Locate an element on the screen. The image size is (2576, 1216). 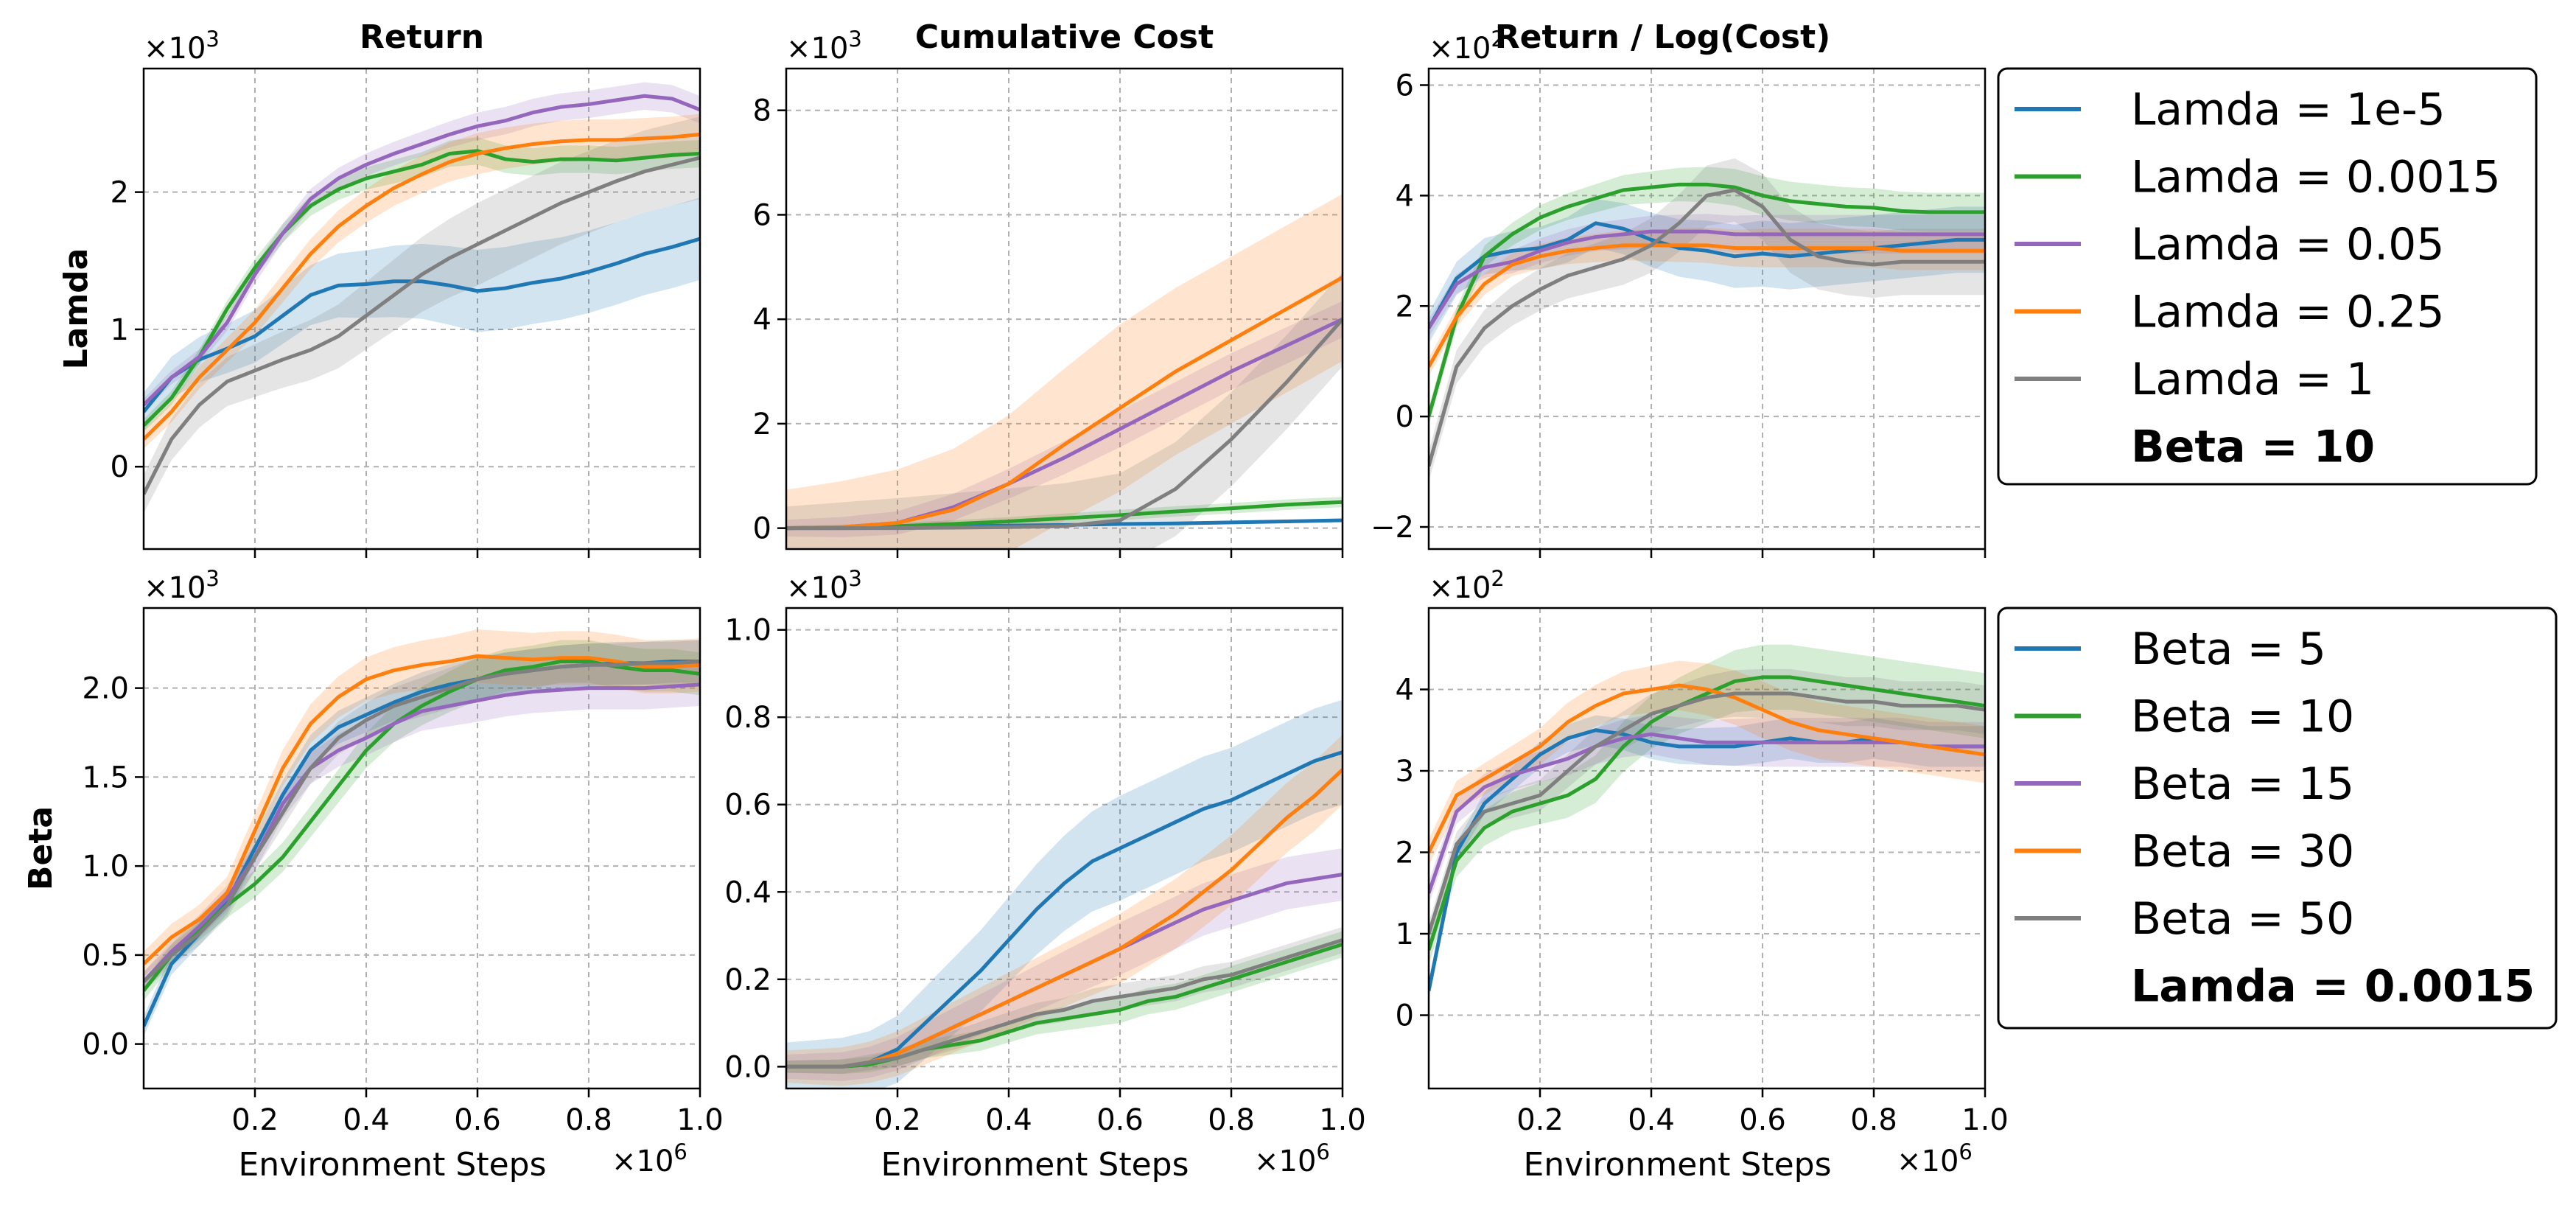
panel-0: 0 1 2 ×103 Return is located at coordinates (406, 288).